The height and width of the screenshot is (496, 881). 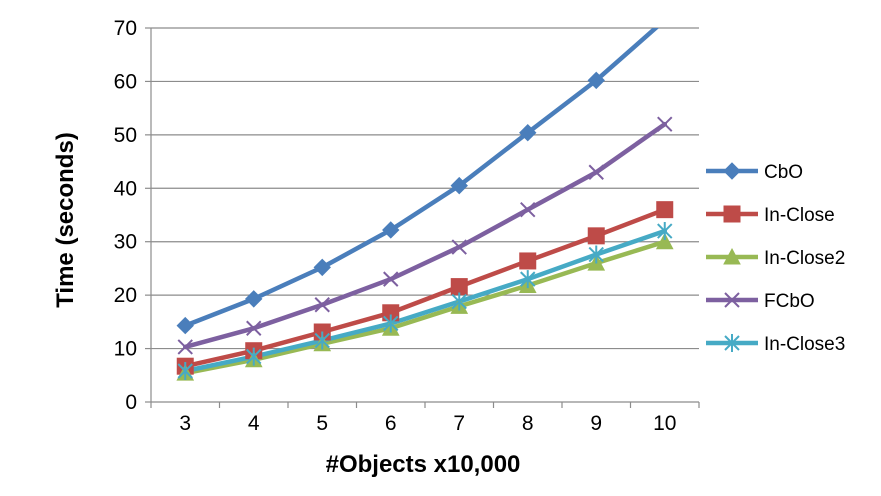 I want to click on x-tick-label: 9, so click(x=596, y=423).